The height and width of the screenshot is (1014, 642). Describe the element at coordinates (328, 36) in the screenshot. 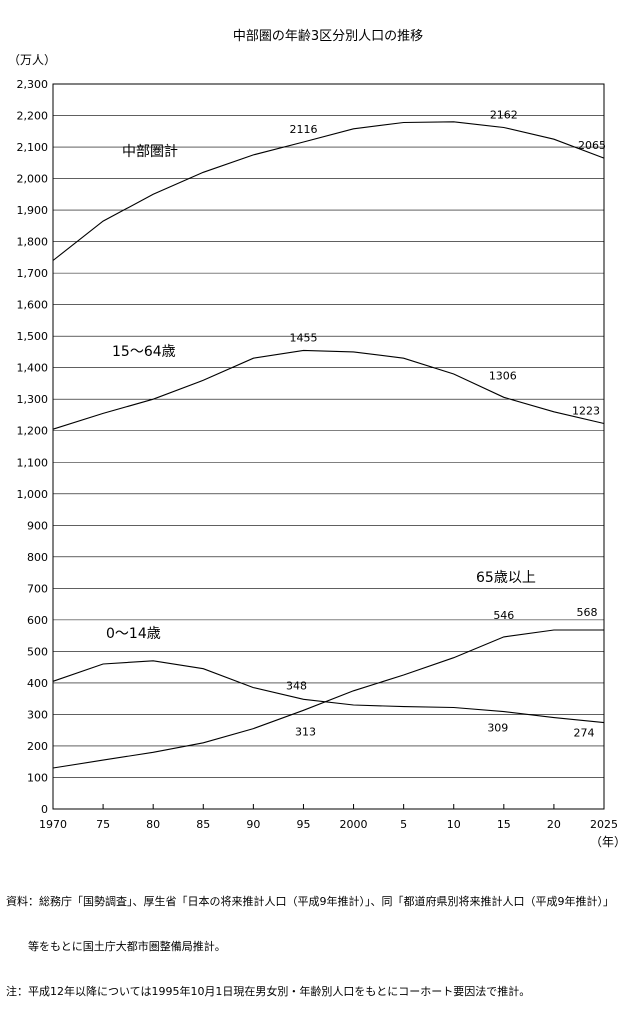

I see `chart-title: 中部圏の年齢3区分別人口の推移` at that location.